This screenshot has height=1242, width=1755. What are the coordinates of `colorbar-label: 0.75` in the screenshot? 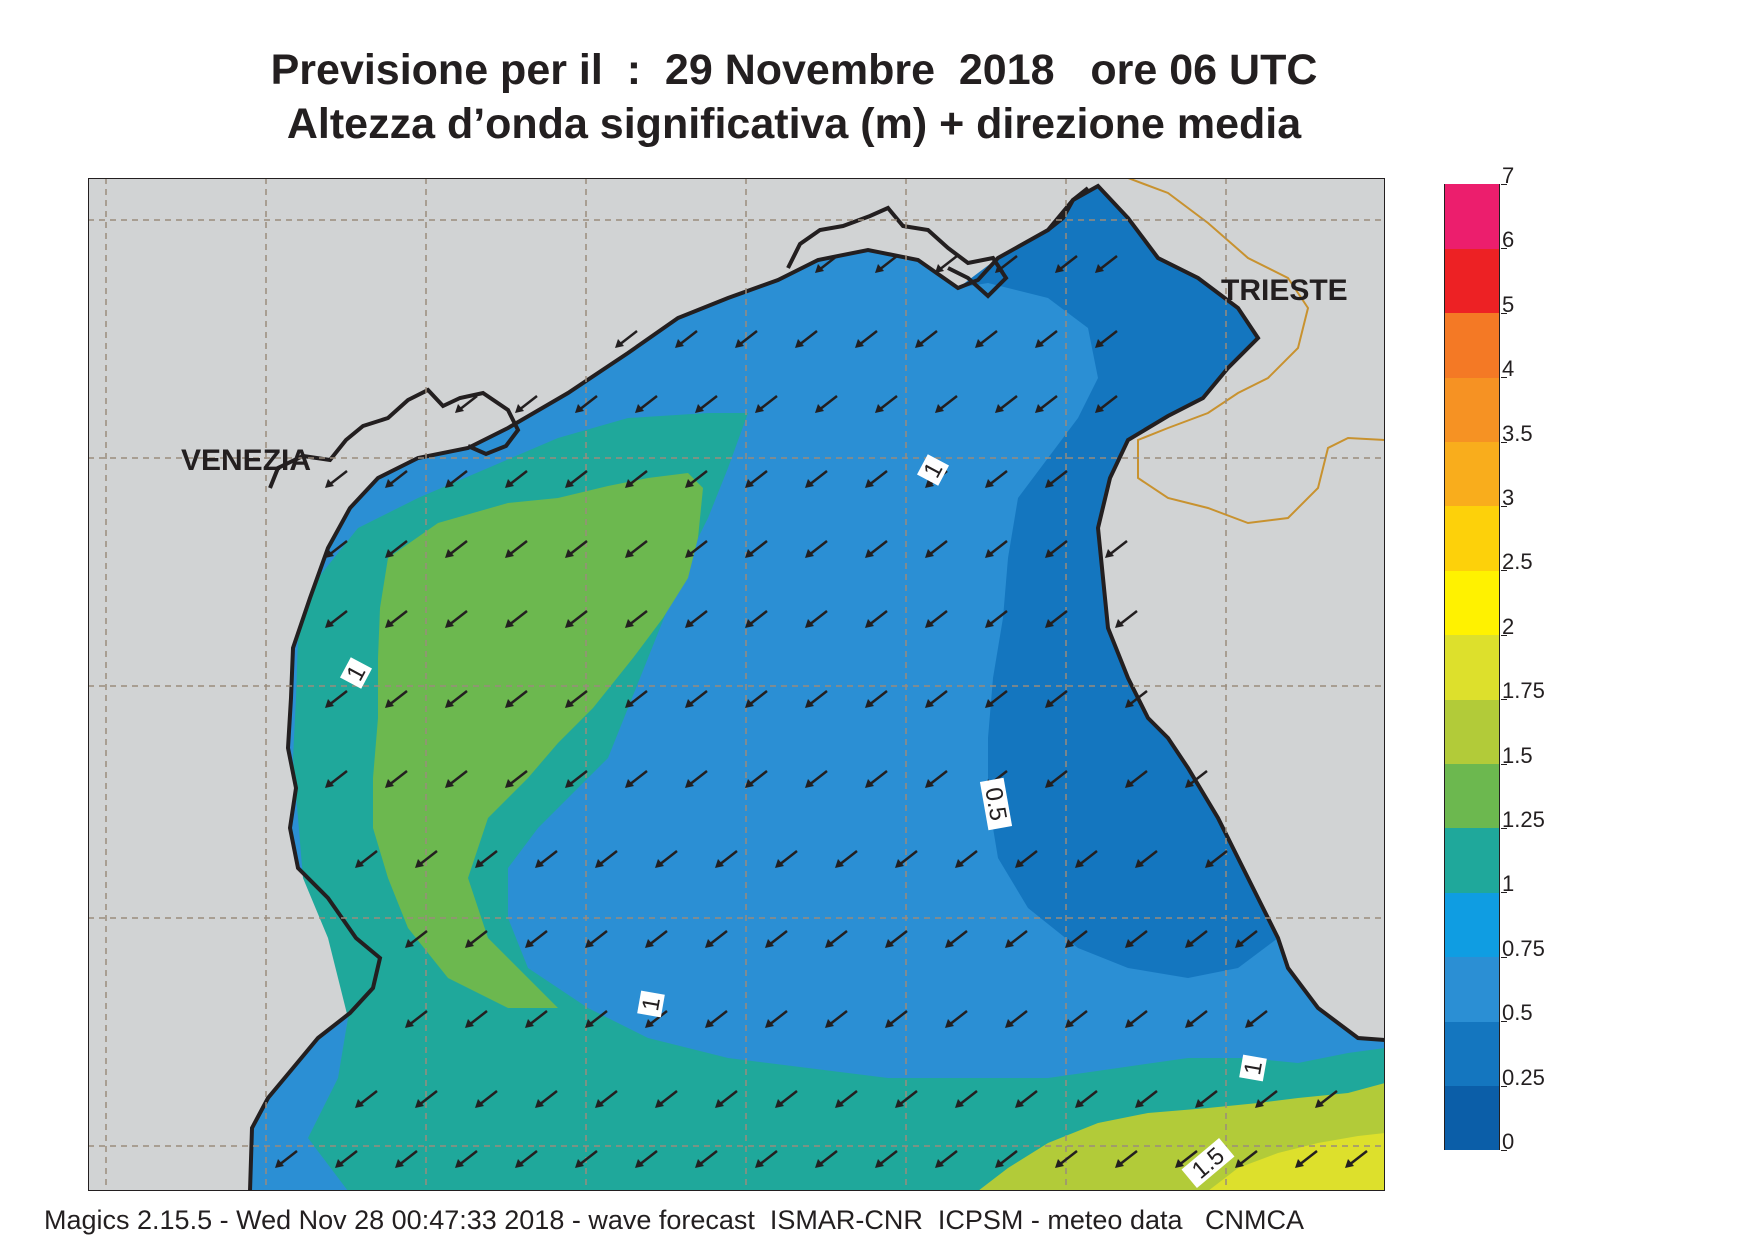 It's located at (1523, 948).